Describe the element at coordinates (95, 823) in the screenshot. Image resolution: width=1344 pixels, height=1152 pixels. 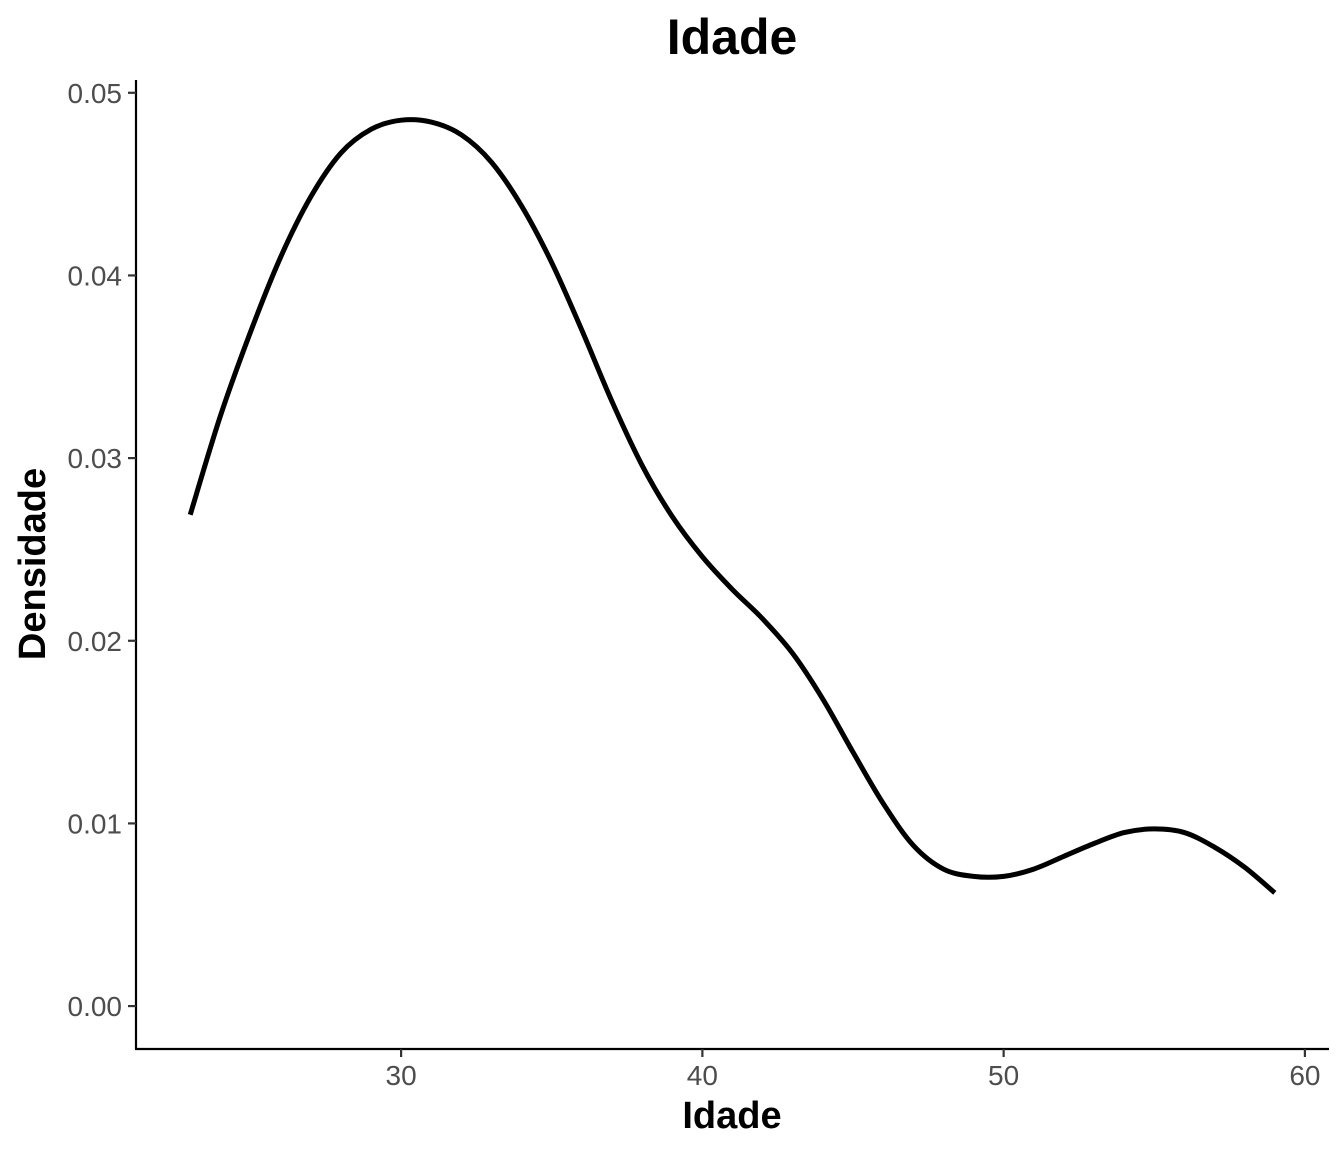
I see `y-tick-label: 0.01` at that location.